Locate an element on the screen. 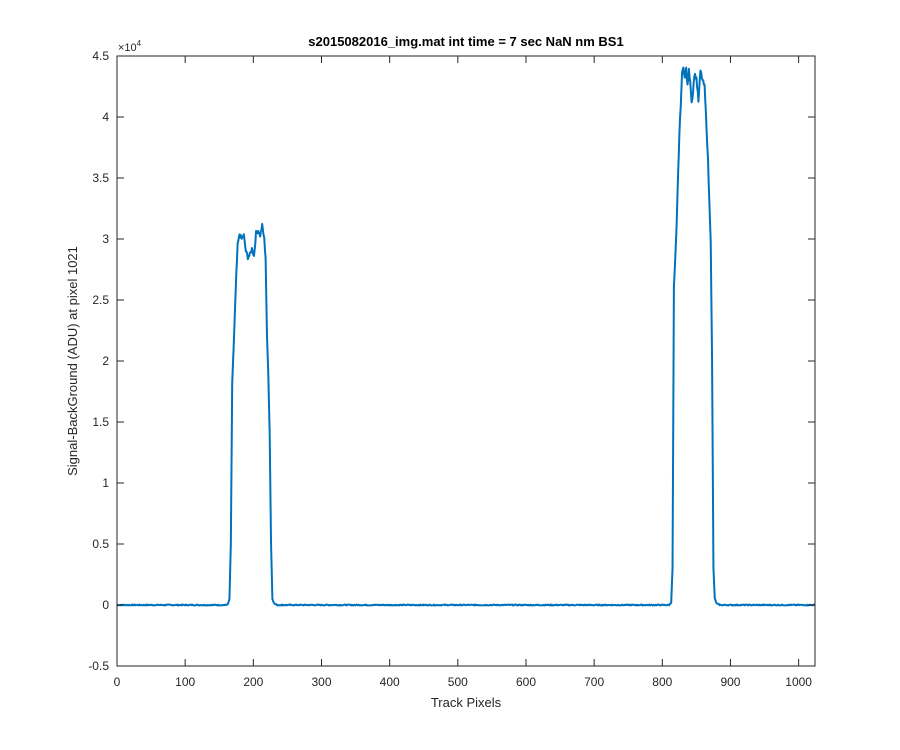  x-tick-label: 900 is located at coordinates (730, 682).